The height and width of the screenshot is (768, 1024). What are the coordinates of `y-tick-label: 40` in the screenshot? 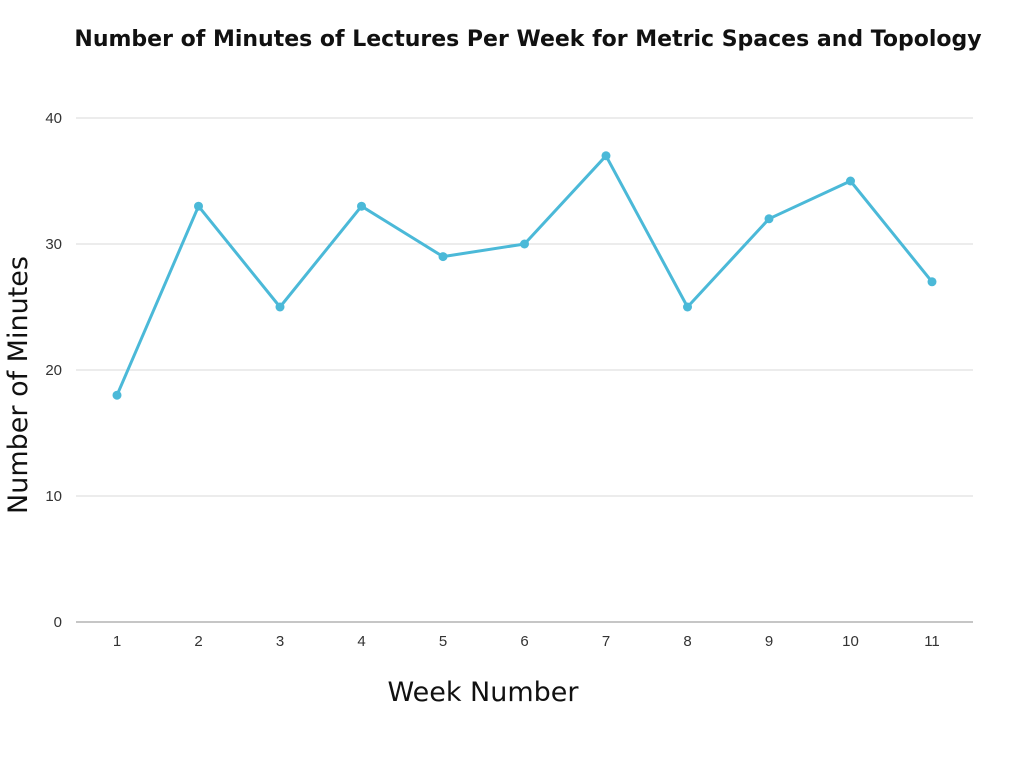 It's located at (53, 118).